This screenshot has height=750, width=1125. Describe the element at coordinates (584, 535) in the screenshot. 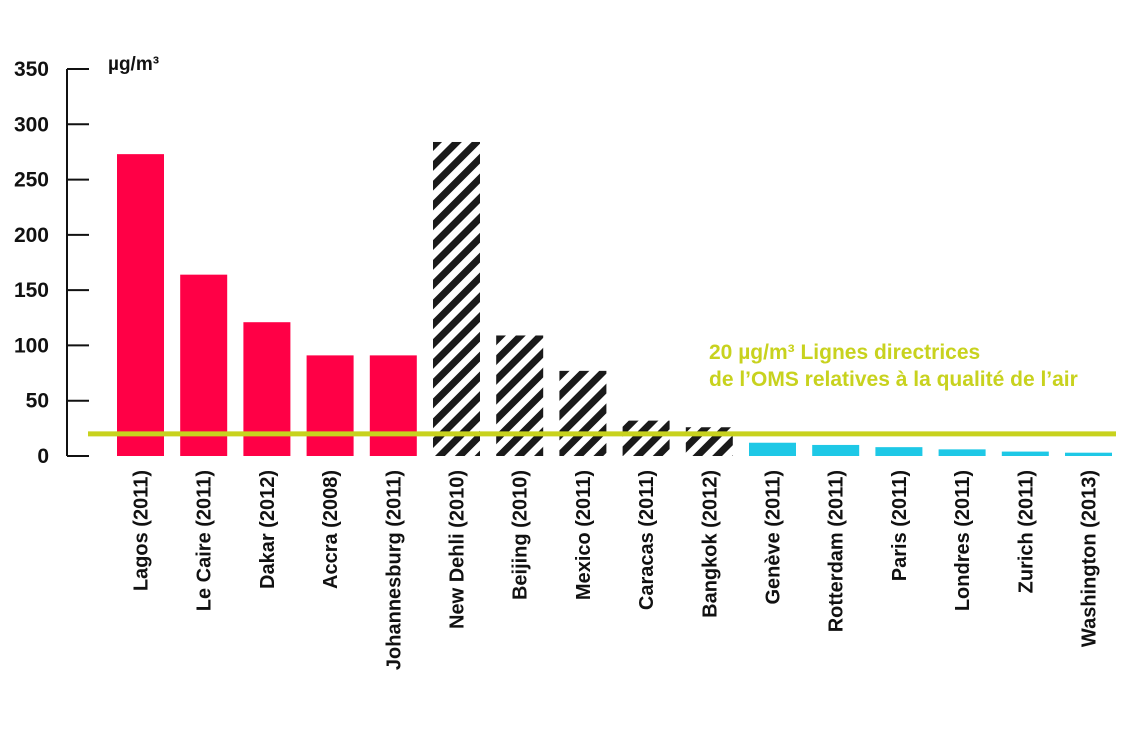

I see `x-category-label: Mexico (2011)` at that location.